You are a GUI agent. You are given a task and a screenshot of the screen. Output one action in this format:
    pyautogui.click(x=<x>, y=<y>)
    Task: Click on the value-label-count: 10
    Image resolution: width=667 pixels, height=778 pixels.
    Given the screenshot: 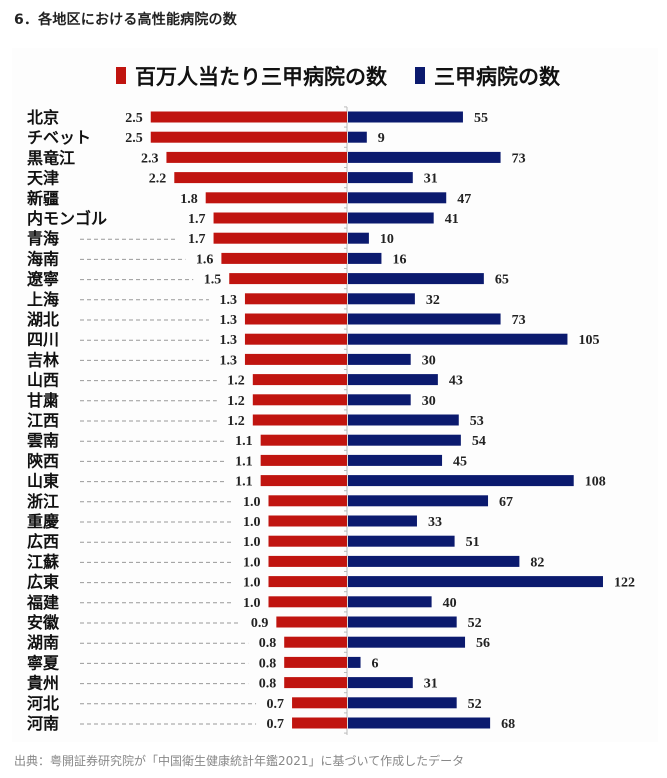 What is the action you would take?
    pyautogui.click(x=387, y=239)
    